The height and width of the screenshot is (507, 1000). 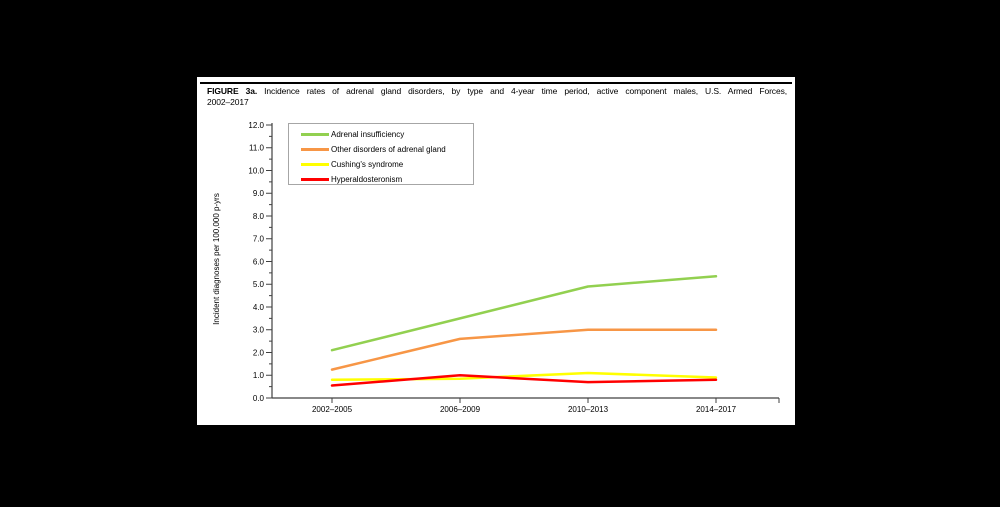 I want to click on legend-label: Other disorders of adrenal gland, so click(x=388, y=149).